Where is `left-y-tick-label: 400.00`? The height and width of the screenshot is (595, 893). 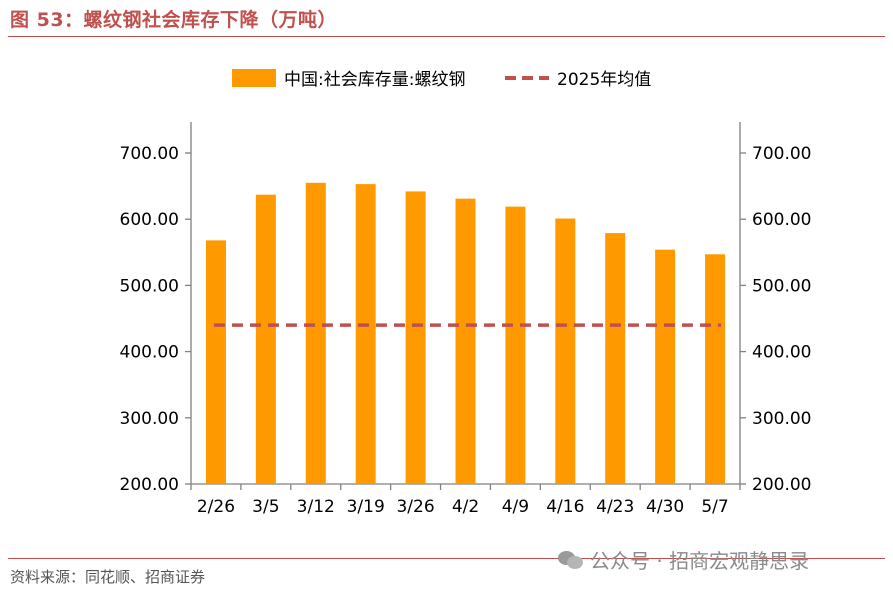 left-y-tick-label: 400.00 is located at coordinates (149, 353).